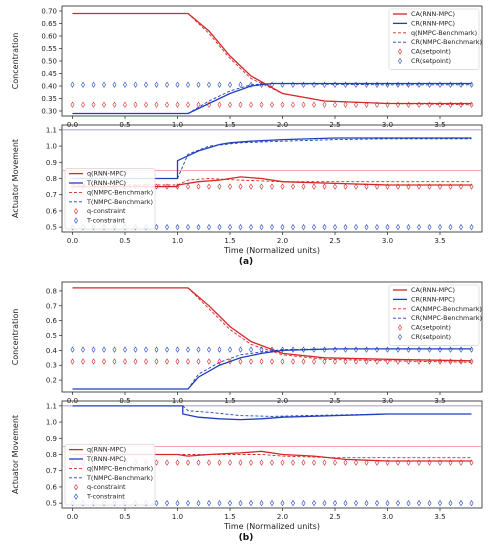 Image resolution: width=493 pixels, height=550 pixels. Describe the element at coordinates (271, 526) in the screenshot. I see `x-axis-label: Time (Normalized units)` at that location.